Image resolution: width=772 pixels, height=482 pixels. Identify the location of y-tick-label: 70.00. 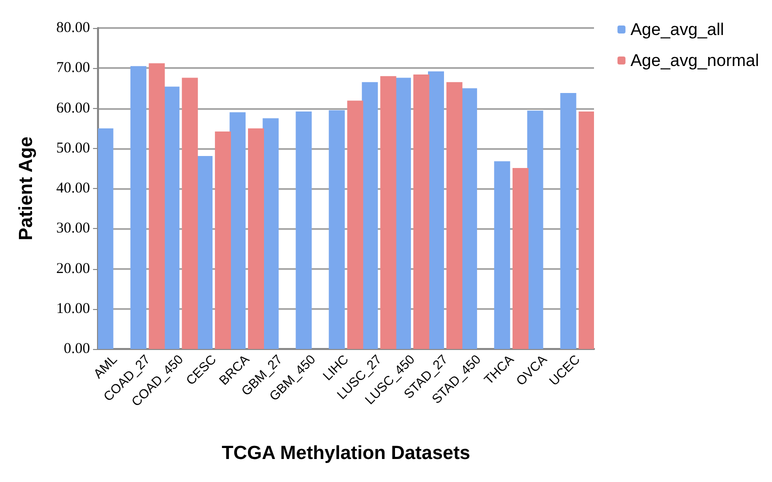
(73, 68).